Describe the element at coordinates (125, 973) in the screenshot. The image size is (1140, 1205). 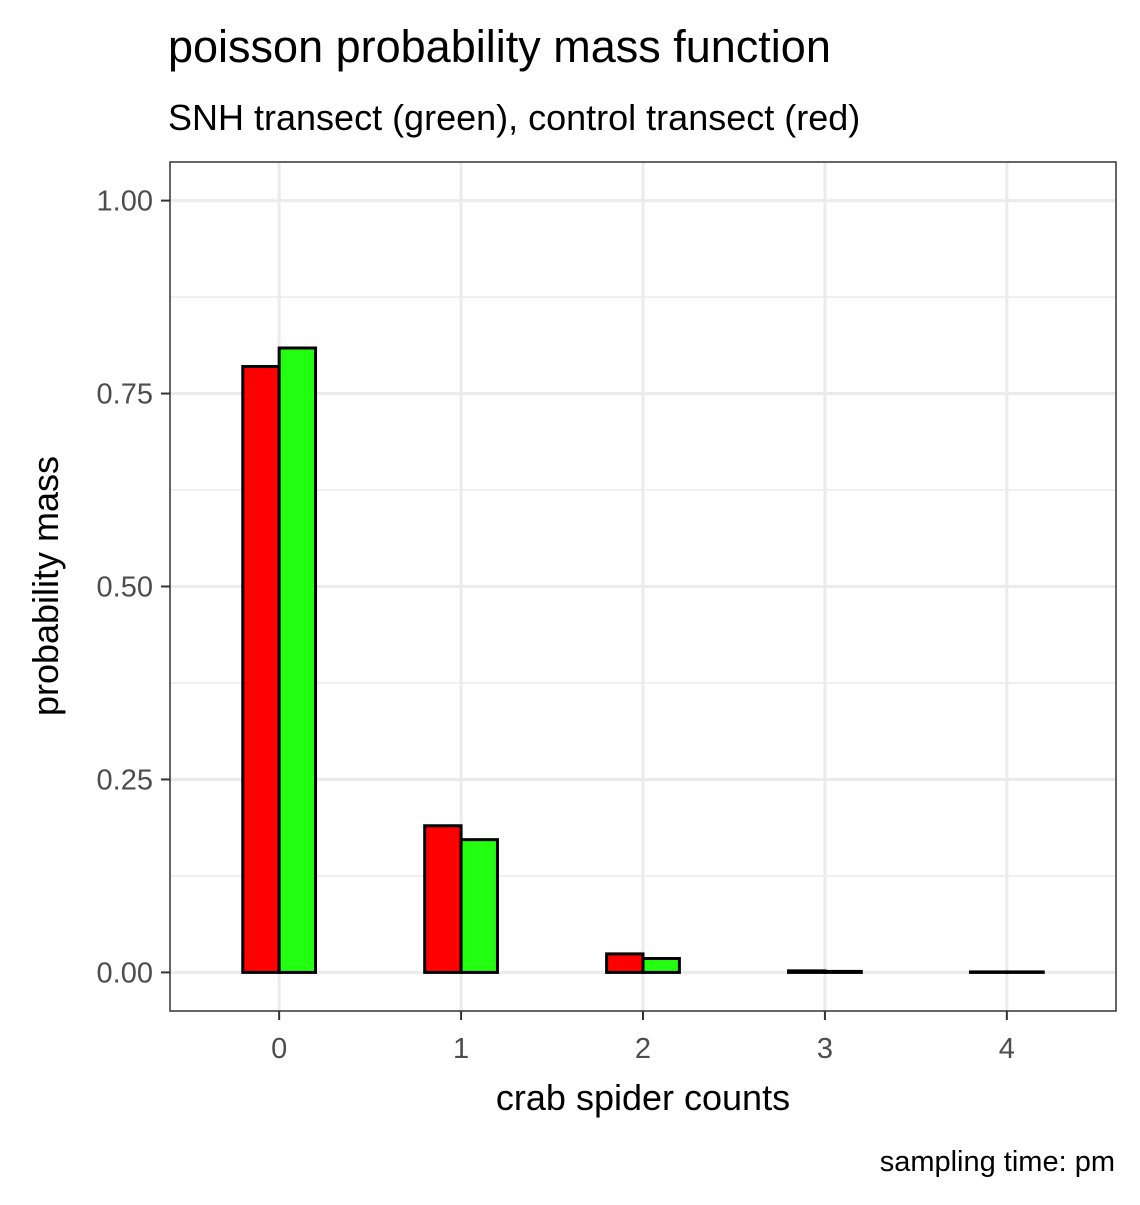
I see `y-tick-label: 0.00` at that location.